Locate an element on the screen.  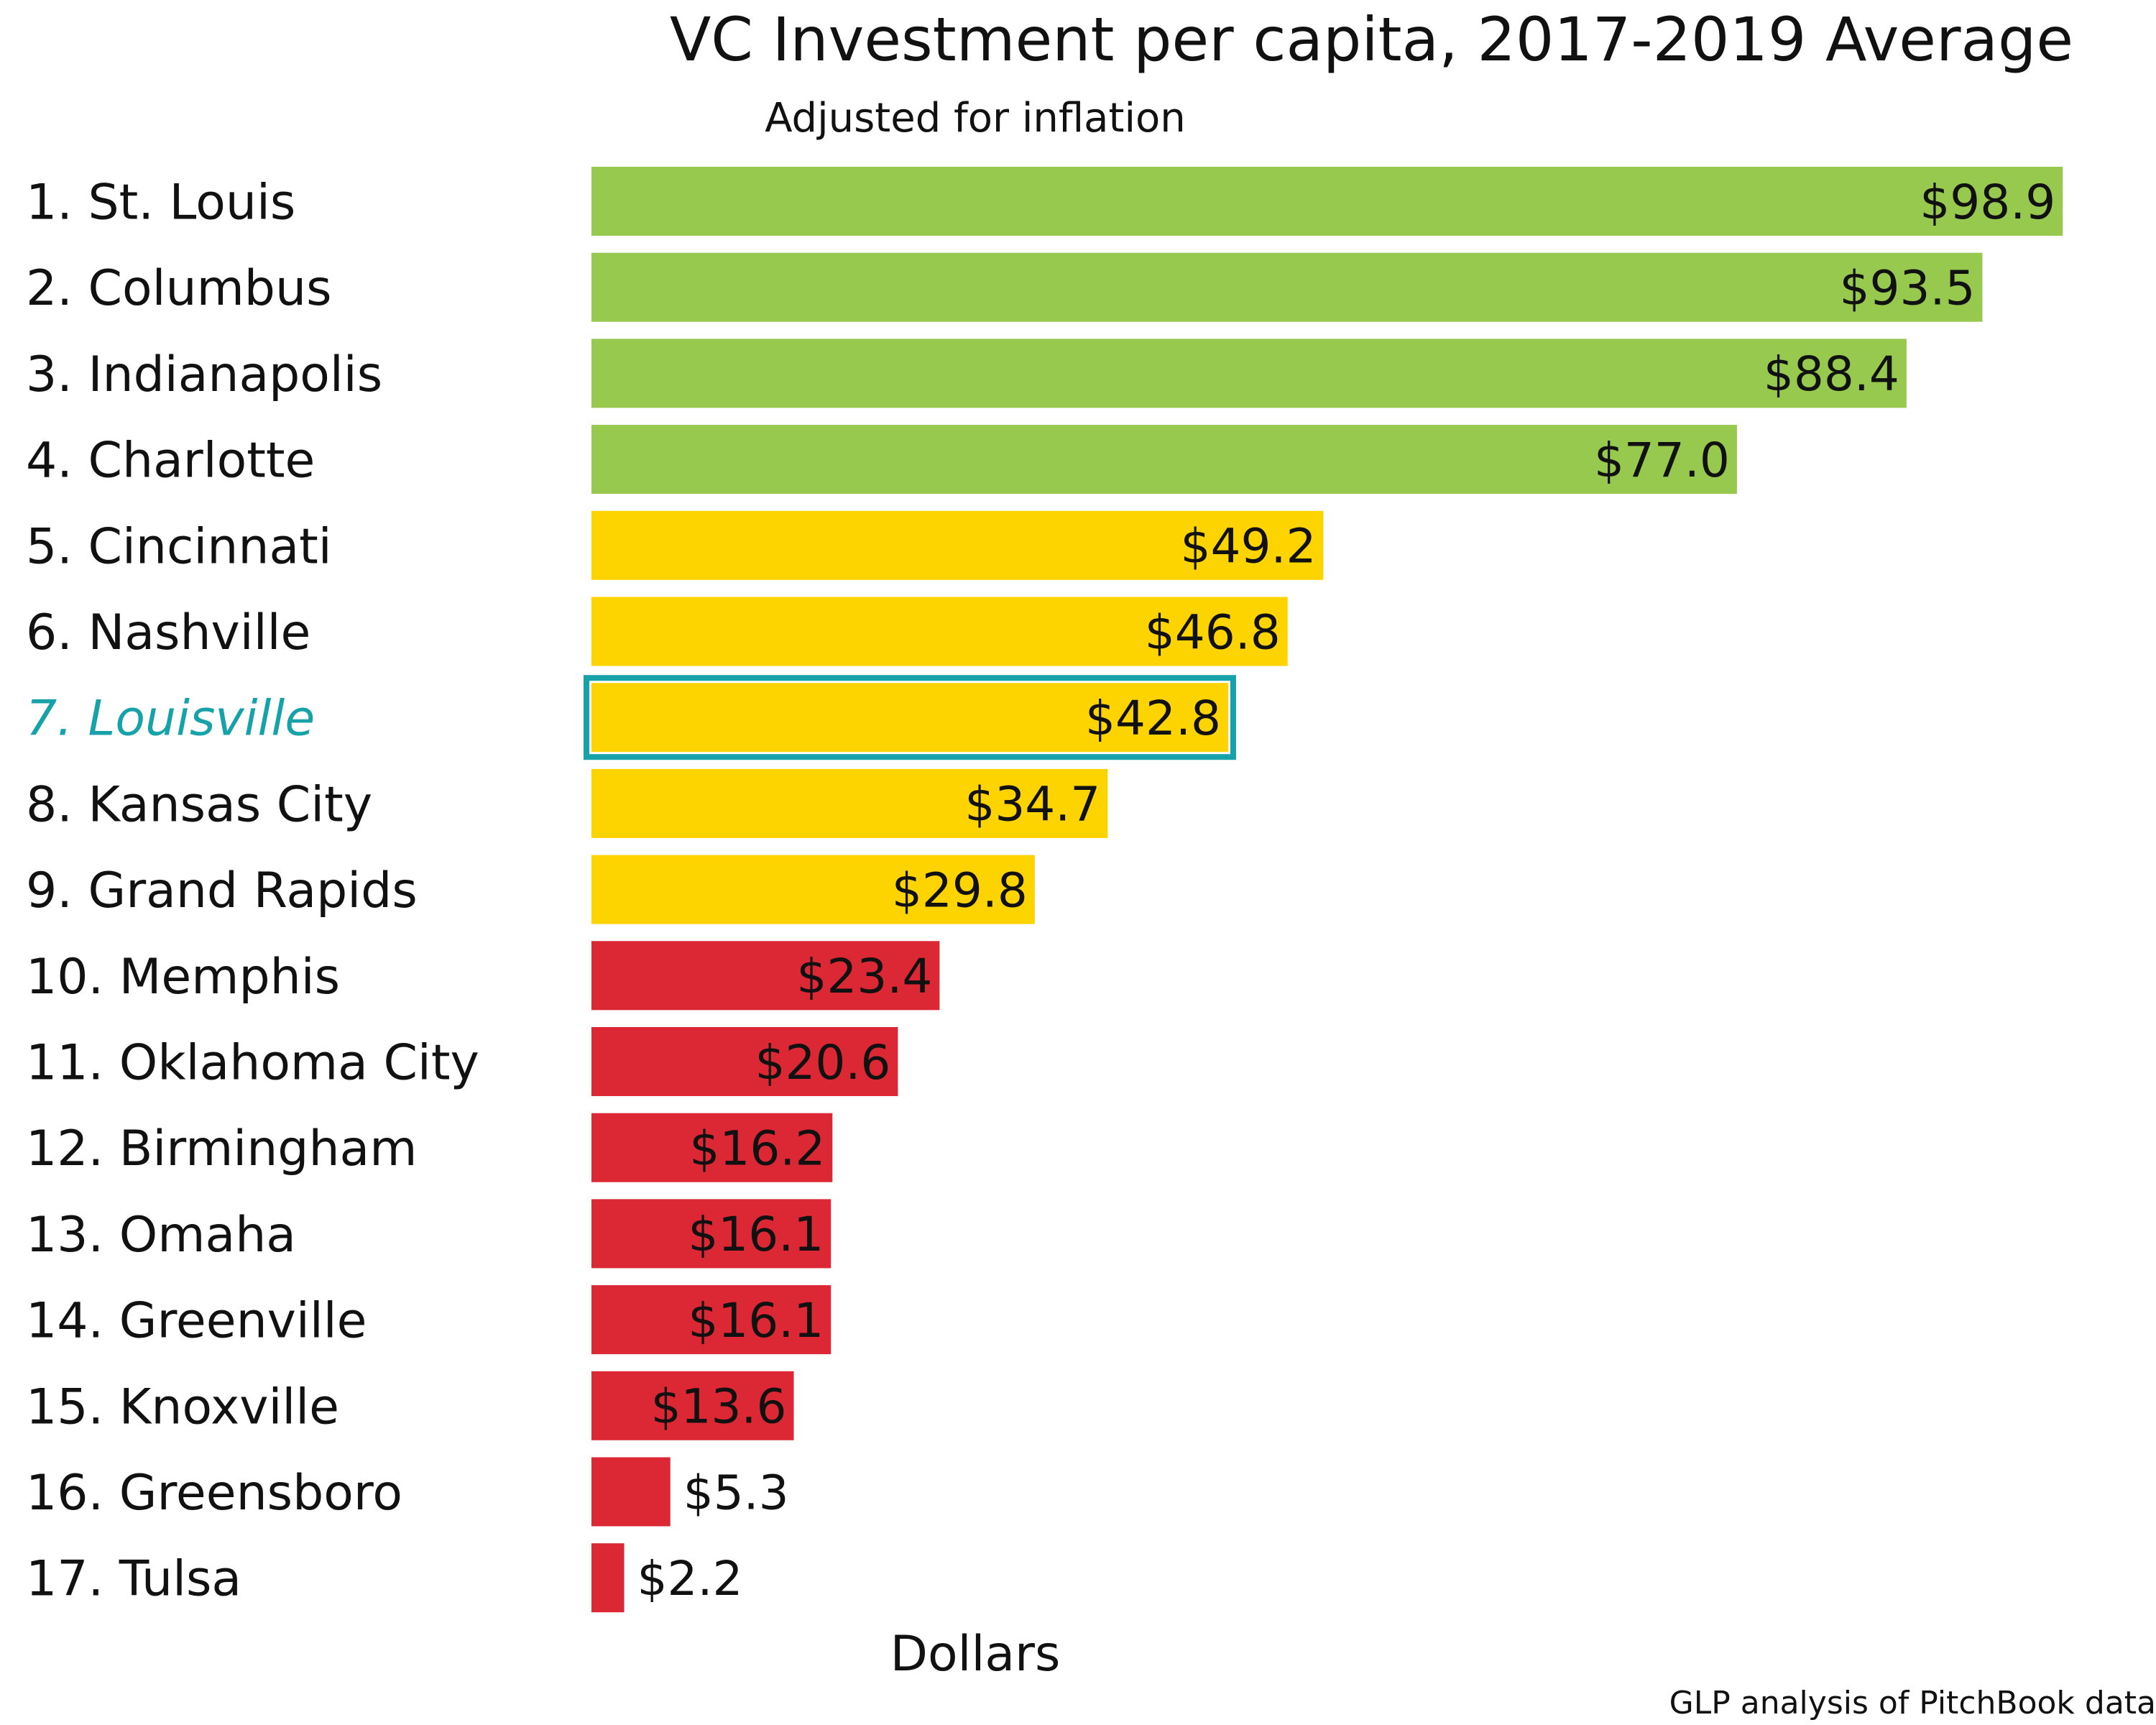
value-label-15-knoxville: $13.6 is located at coordinates (719, 1407).